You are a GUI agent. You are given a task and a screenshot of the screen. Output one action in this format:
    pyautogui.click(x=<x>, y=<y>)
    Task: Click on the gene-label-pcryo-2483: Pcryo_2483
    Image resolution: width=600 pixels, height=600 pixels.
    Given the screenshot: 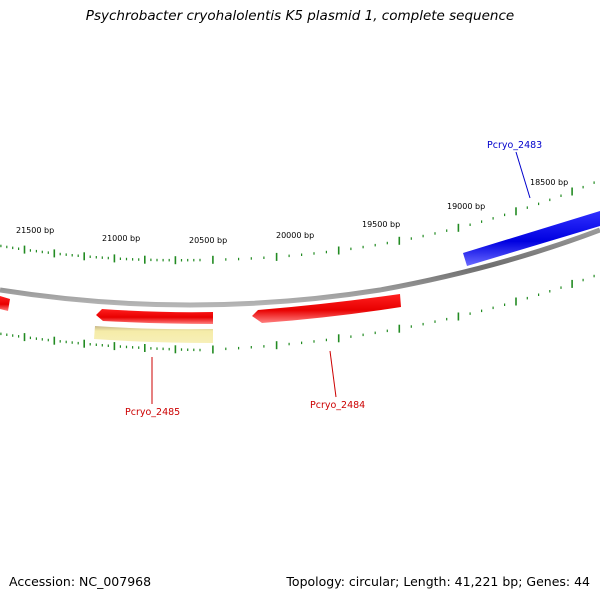 What is the action you would take?
    pyautogui.click(x=514, y=145)
    